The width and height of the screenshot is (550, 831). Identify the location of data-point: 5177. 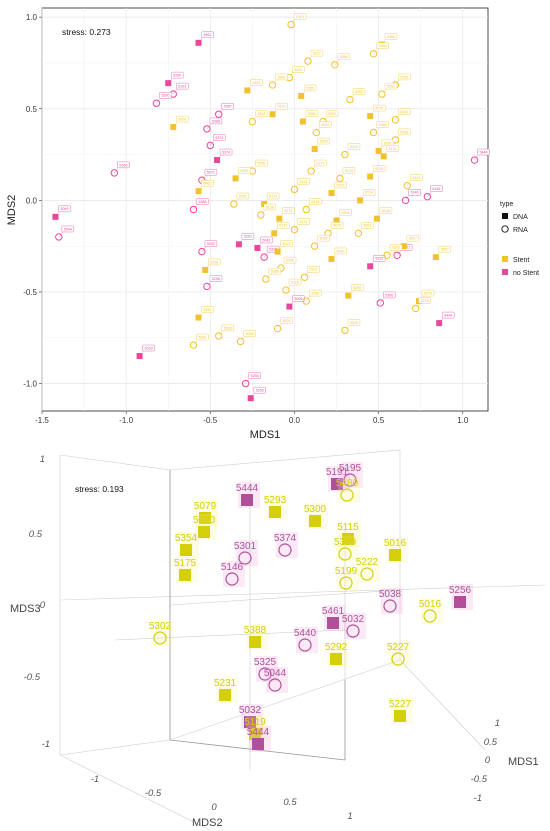
(317, 167).